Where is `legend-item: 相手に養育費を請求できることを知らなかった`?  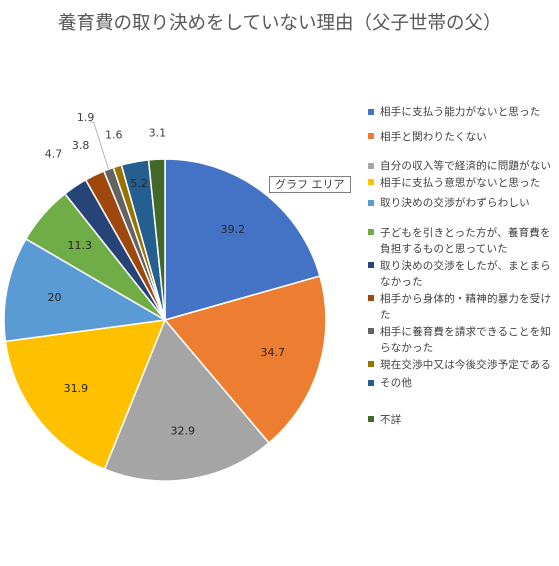
legend-item: 相手に養育費を請求できることを知らなかった is located at coordinates (460, 340).